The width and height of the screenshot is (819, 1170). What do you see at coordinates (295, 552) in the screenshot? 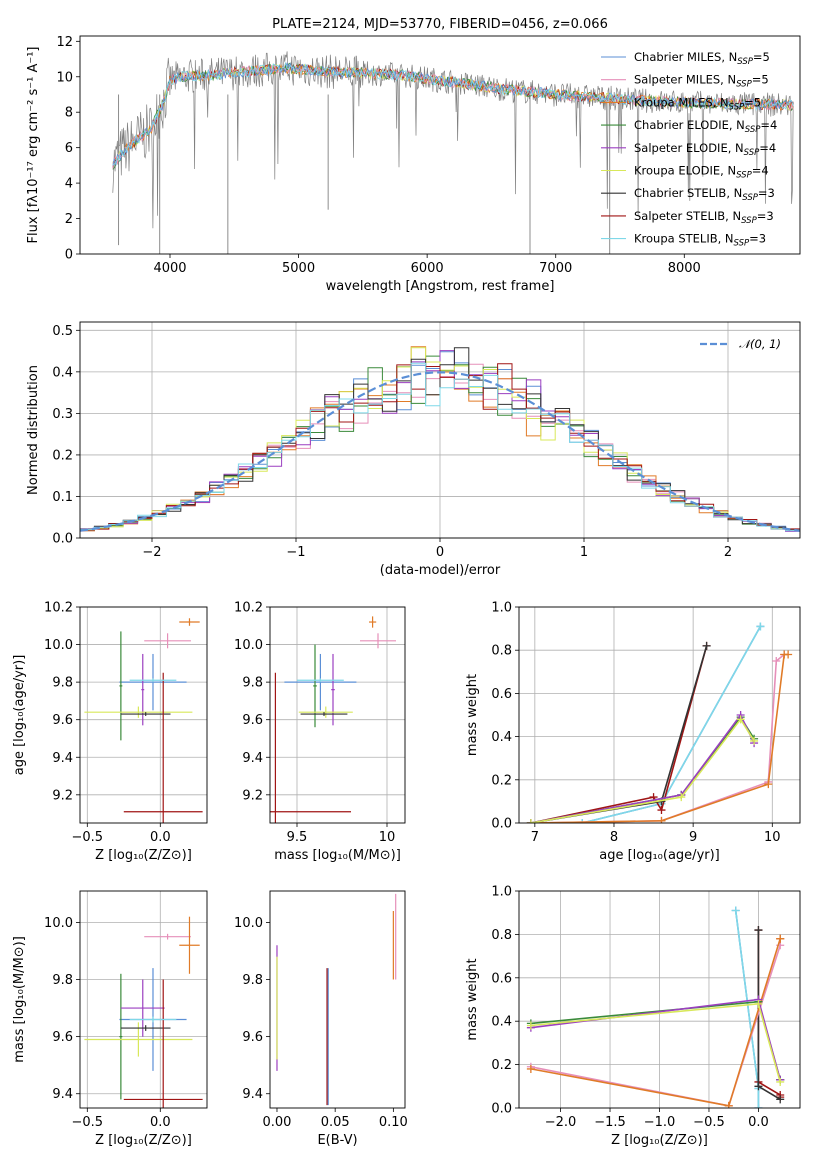
I see `x-tick-label: −1` at bounding box center [295, 552].